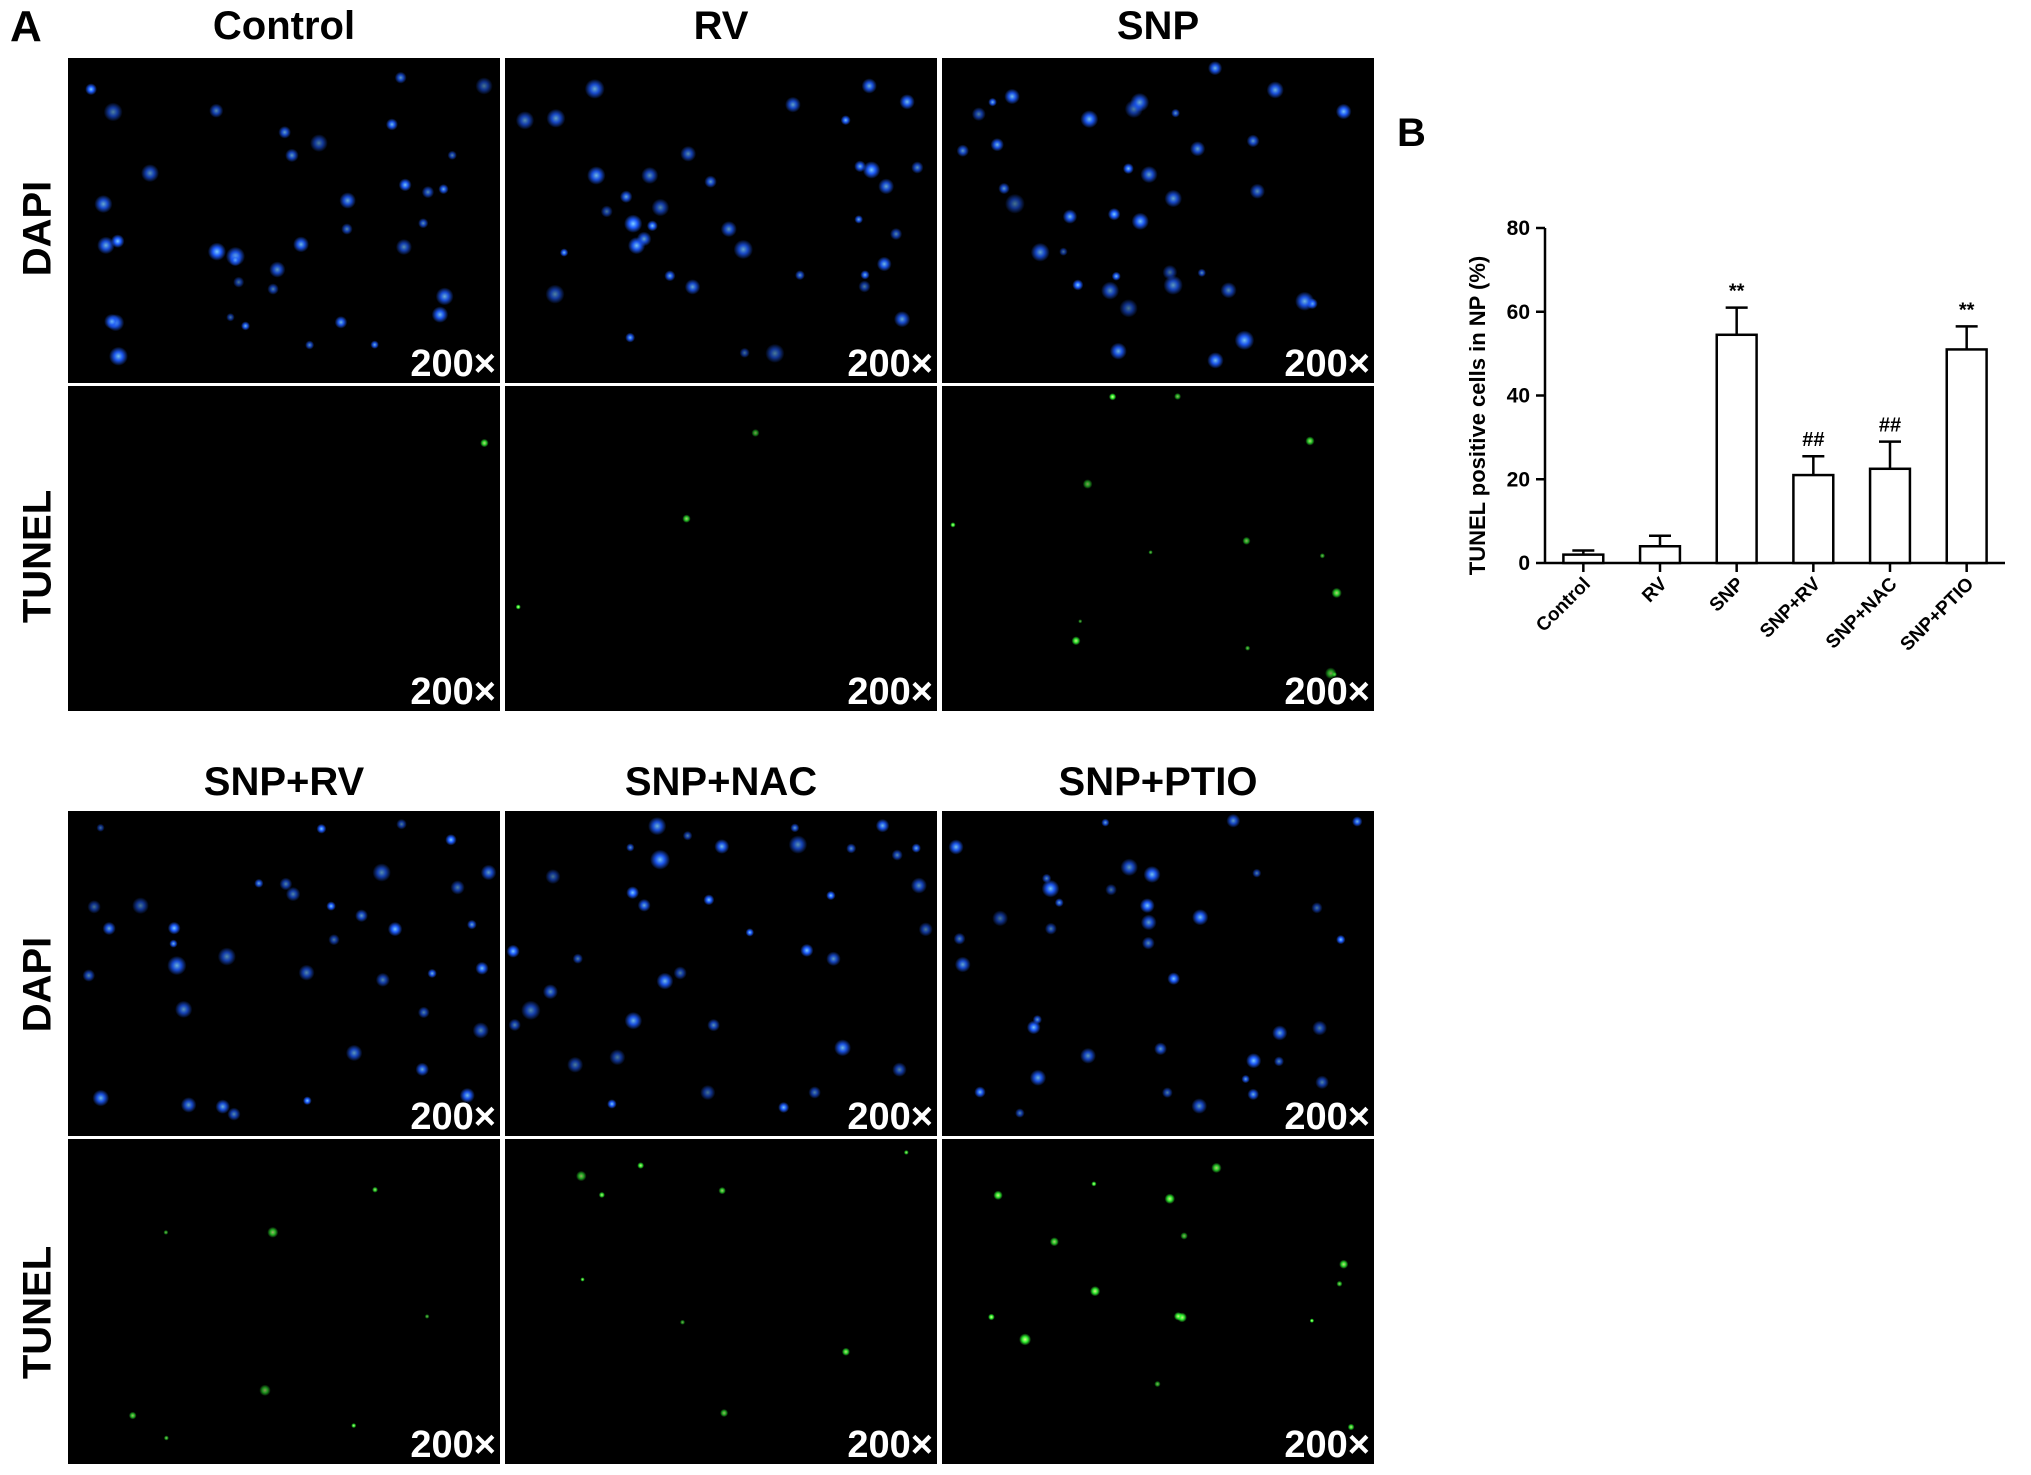  I want to click on y-tick-label: 20, so click(1518, 479).